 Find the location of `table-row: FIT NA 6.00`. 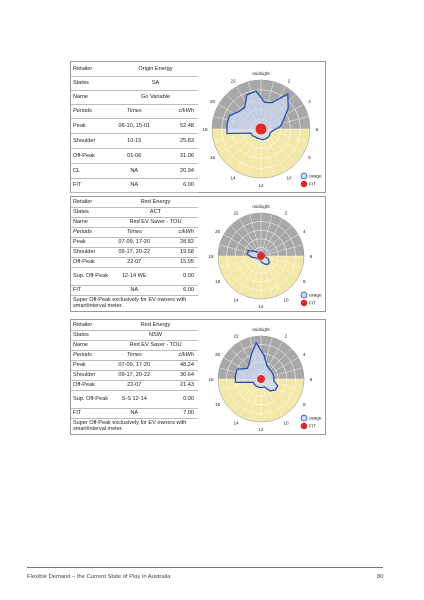

table-row: FIT NA 6.00 is located at coordinates (134, 185).